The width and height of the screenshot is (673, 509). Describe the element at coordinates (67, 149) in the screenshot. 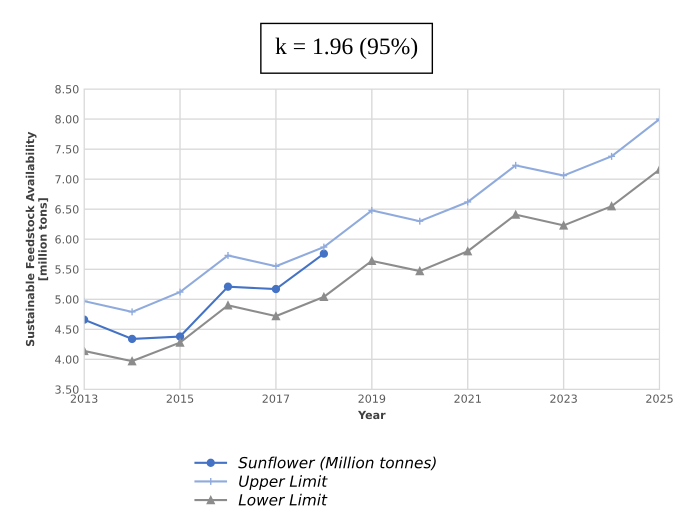

I see `y-tick-label: 7.50` at that location.